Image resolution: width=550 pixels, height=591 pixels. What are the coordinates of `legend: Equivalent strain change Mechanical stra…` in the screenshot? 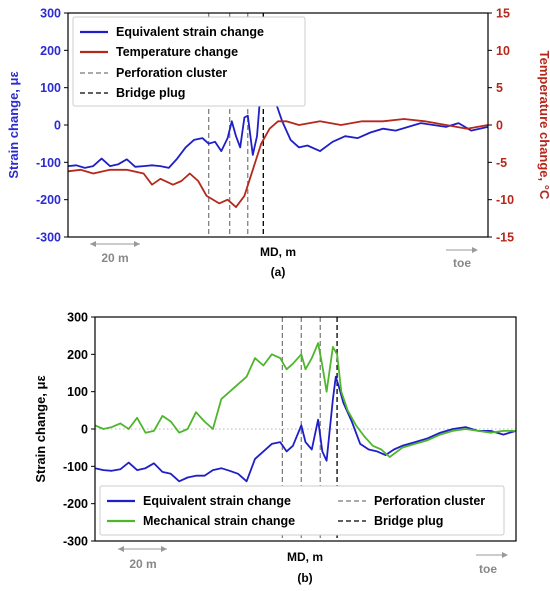 It's located at (302, 510).